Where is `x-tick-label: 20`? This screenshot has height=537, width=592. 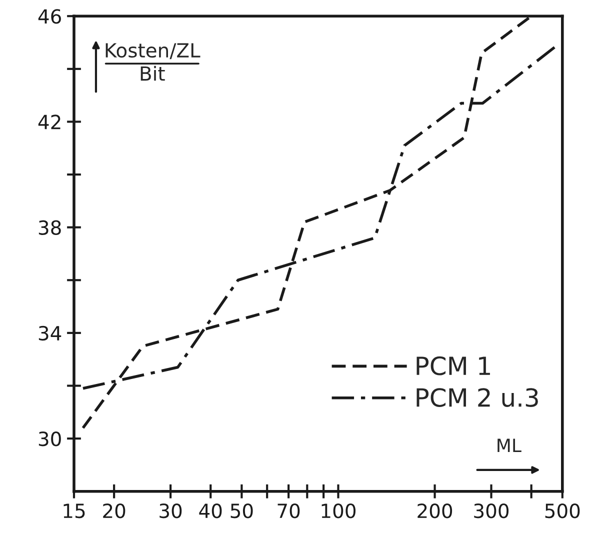
x-tick-label: 20 is located at coordinates (114, 511).